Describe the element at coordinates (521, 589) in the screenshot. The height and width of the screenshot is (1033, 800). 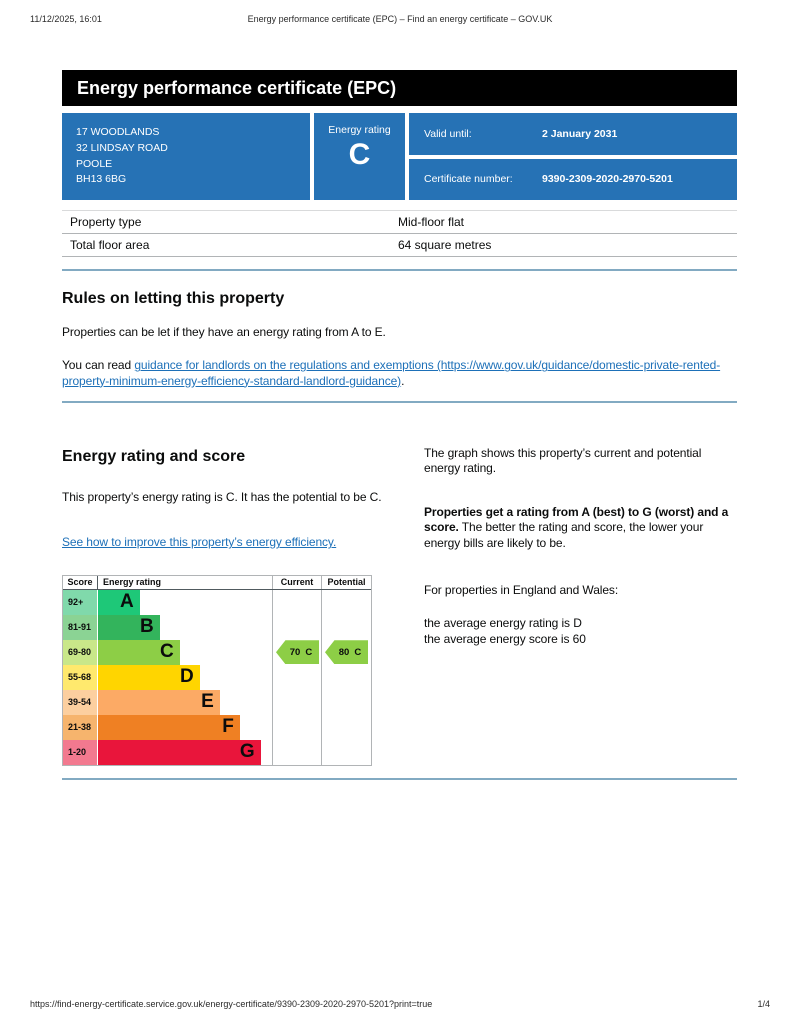
I see `england-wales-text: For properties in England and Wales:` at that location.